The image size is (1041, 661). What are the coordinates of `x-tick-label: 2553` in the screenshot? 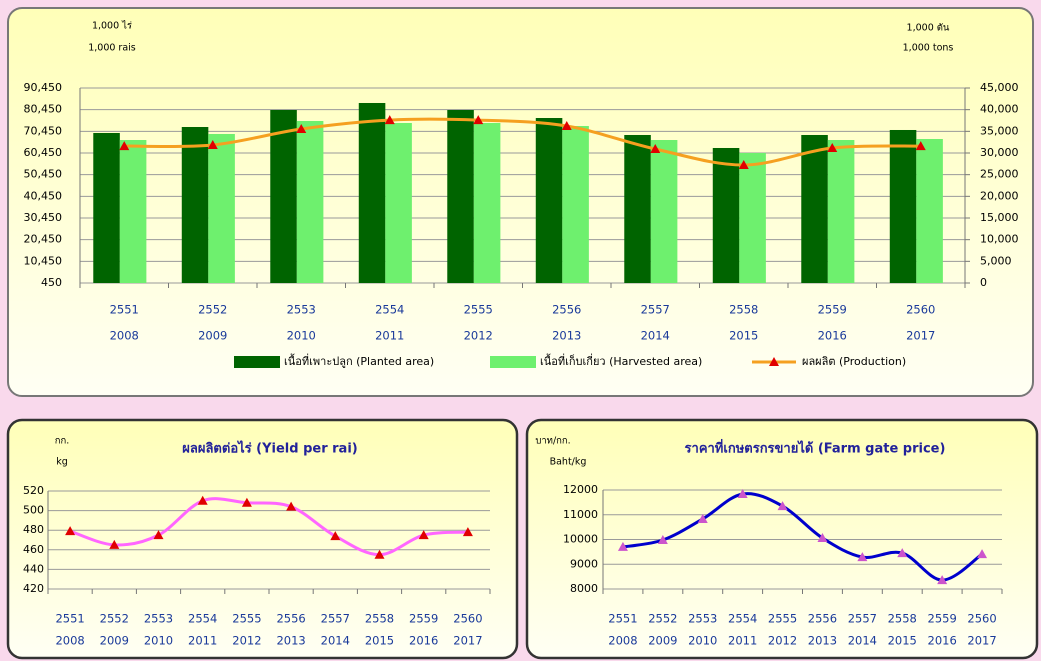 It's located at (702, 619).